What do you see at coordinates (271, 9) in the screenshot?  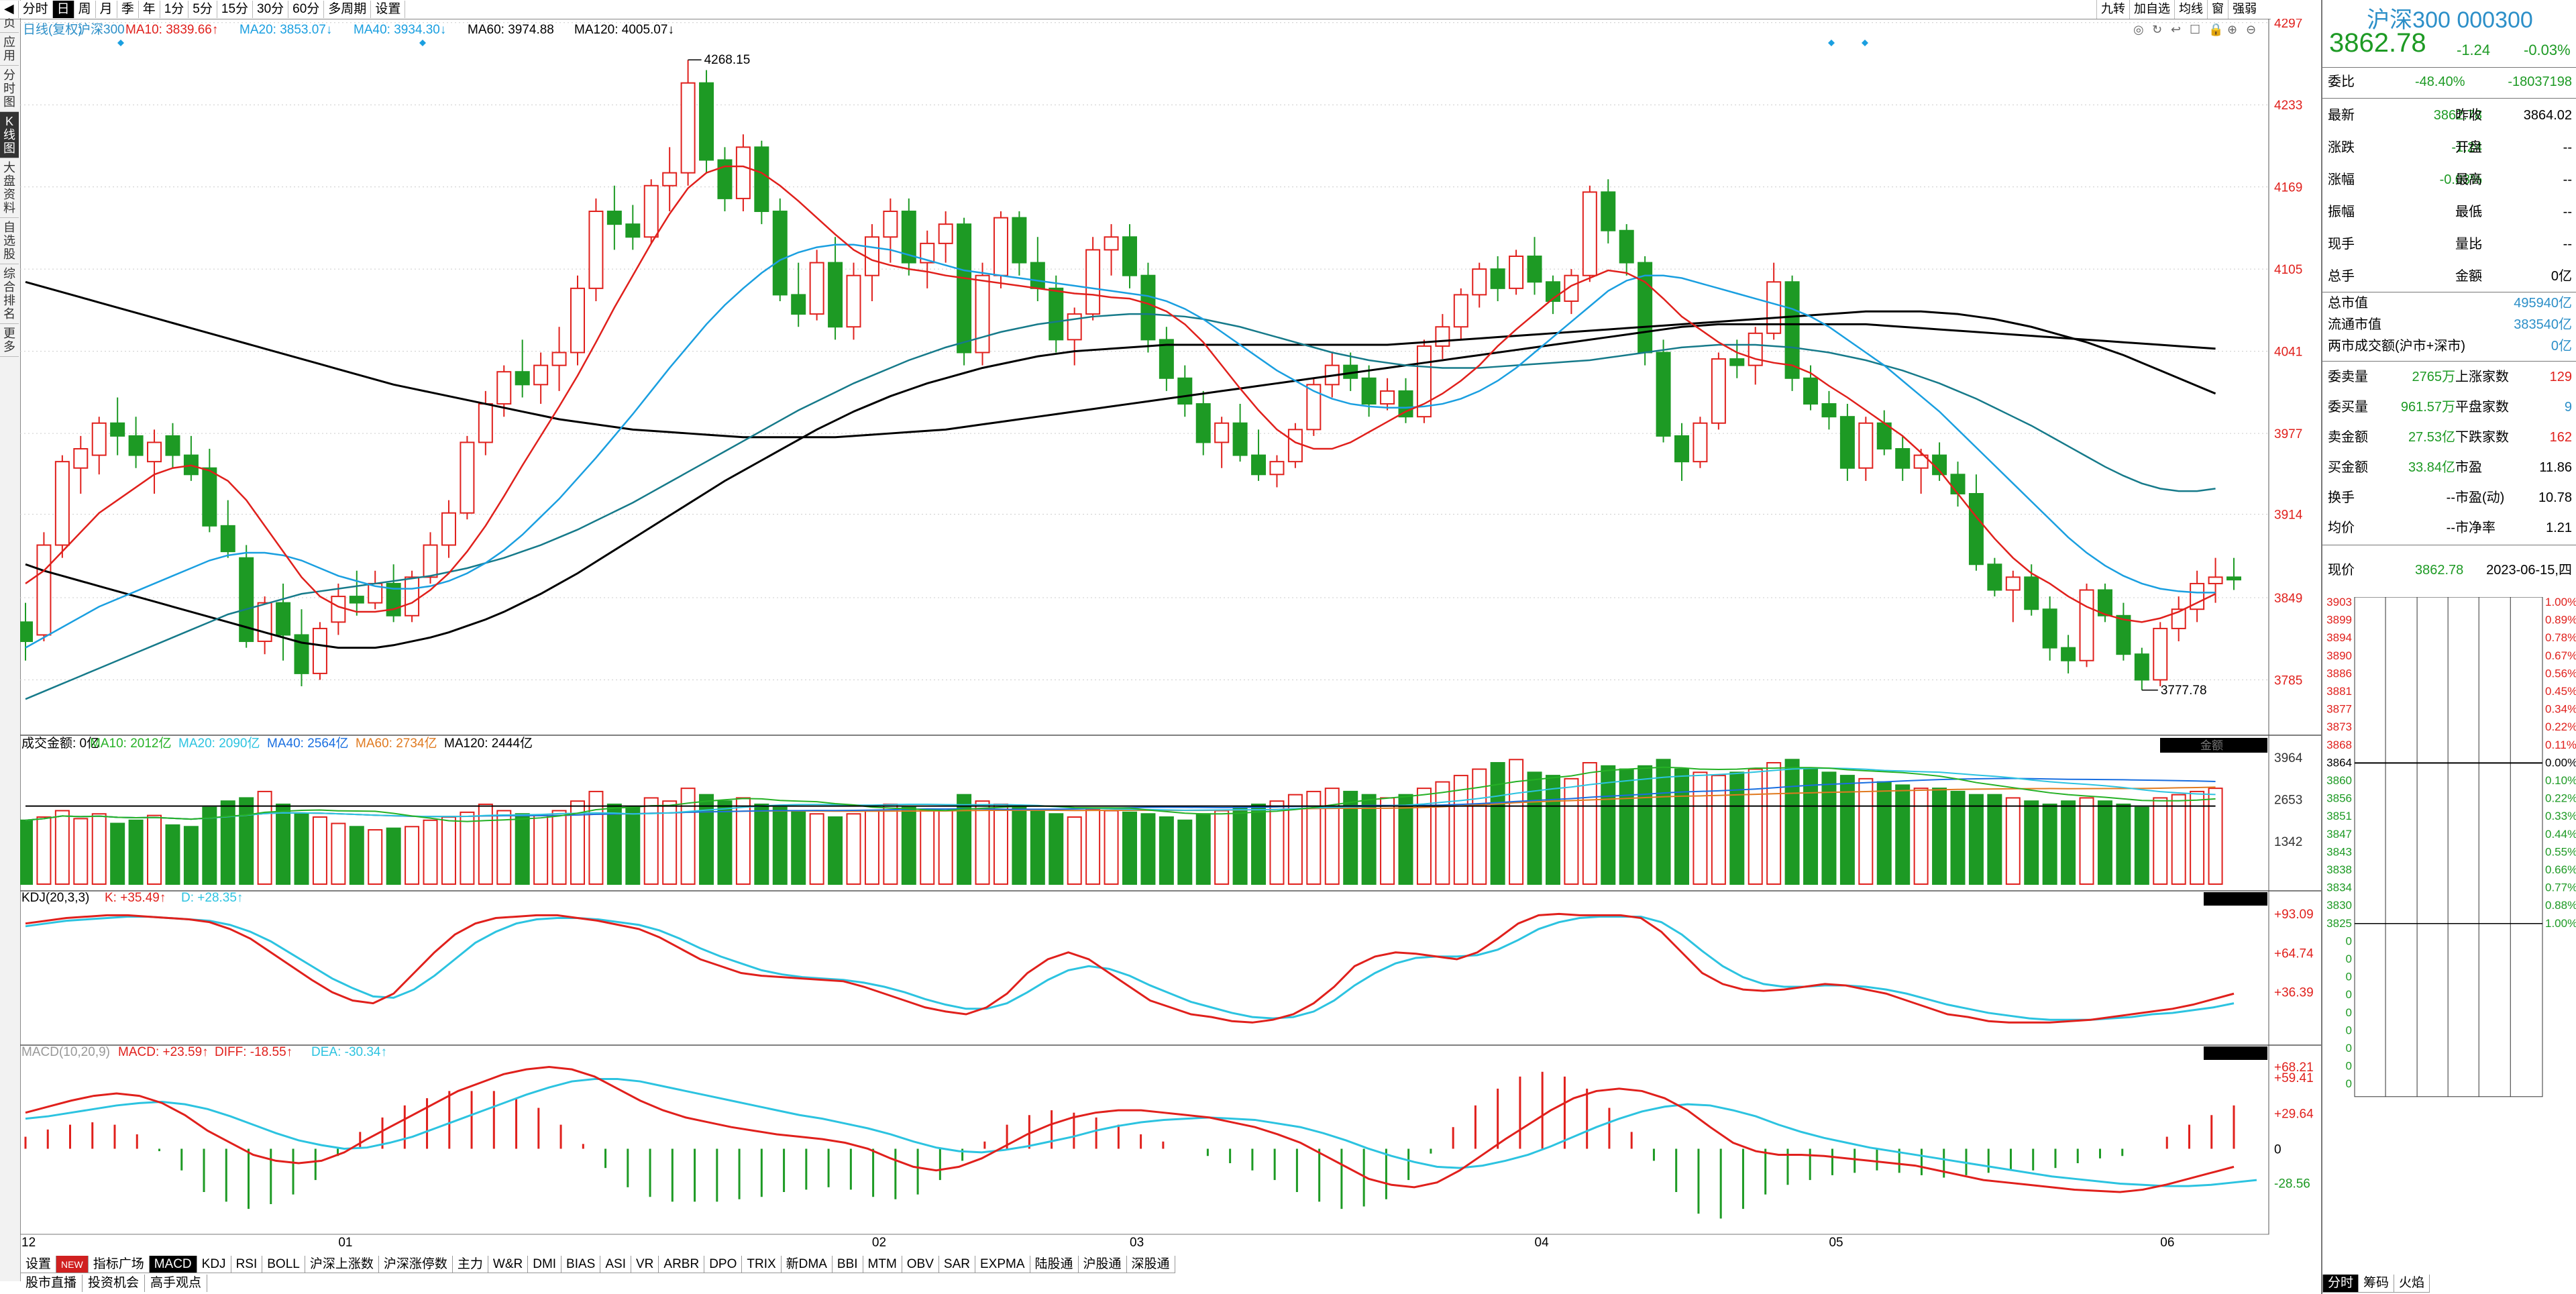 I see `period-button: 30分` at bounding box center [271, 9].